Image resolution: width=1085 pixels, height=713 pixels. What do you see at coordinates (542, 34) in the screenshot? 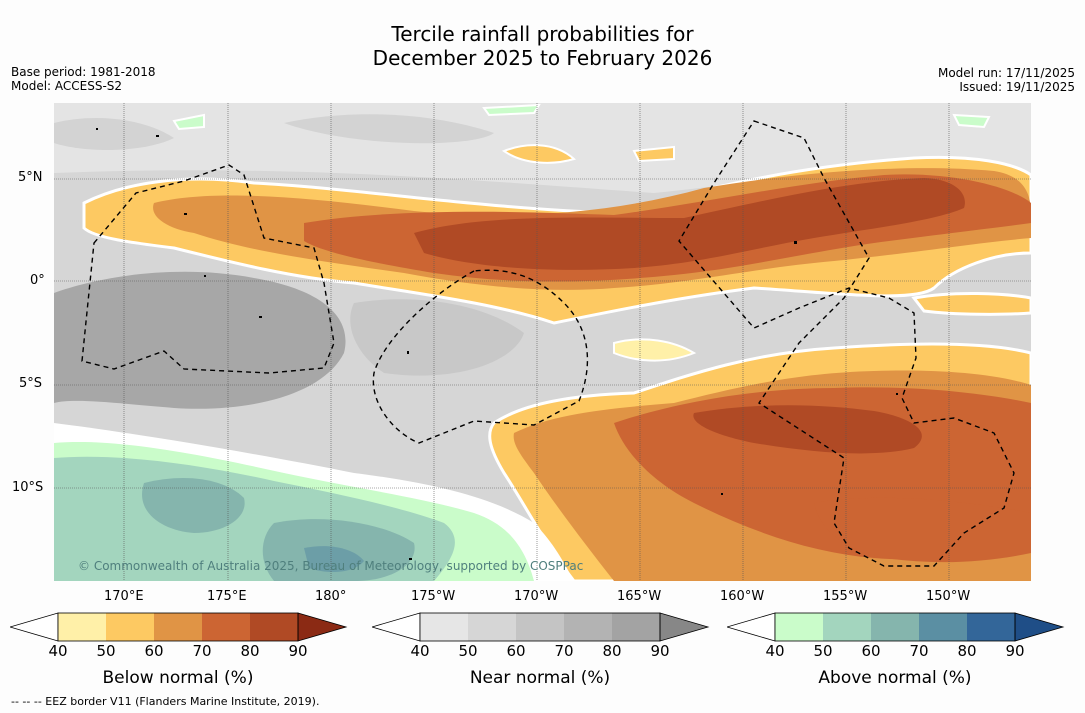
I see `chart-title-line1: Tercile rainfall probabilities for` at bounding box center [542, 34].